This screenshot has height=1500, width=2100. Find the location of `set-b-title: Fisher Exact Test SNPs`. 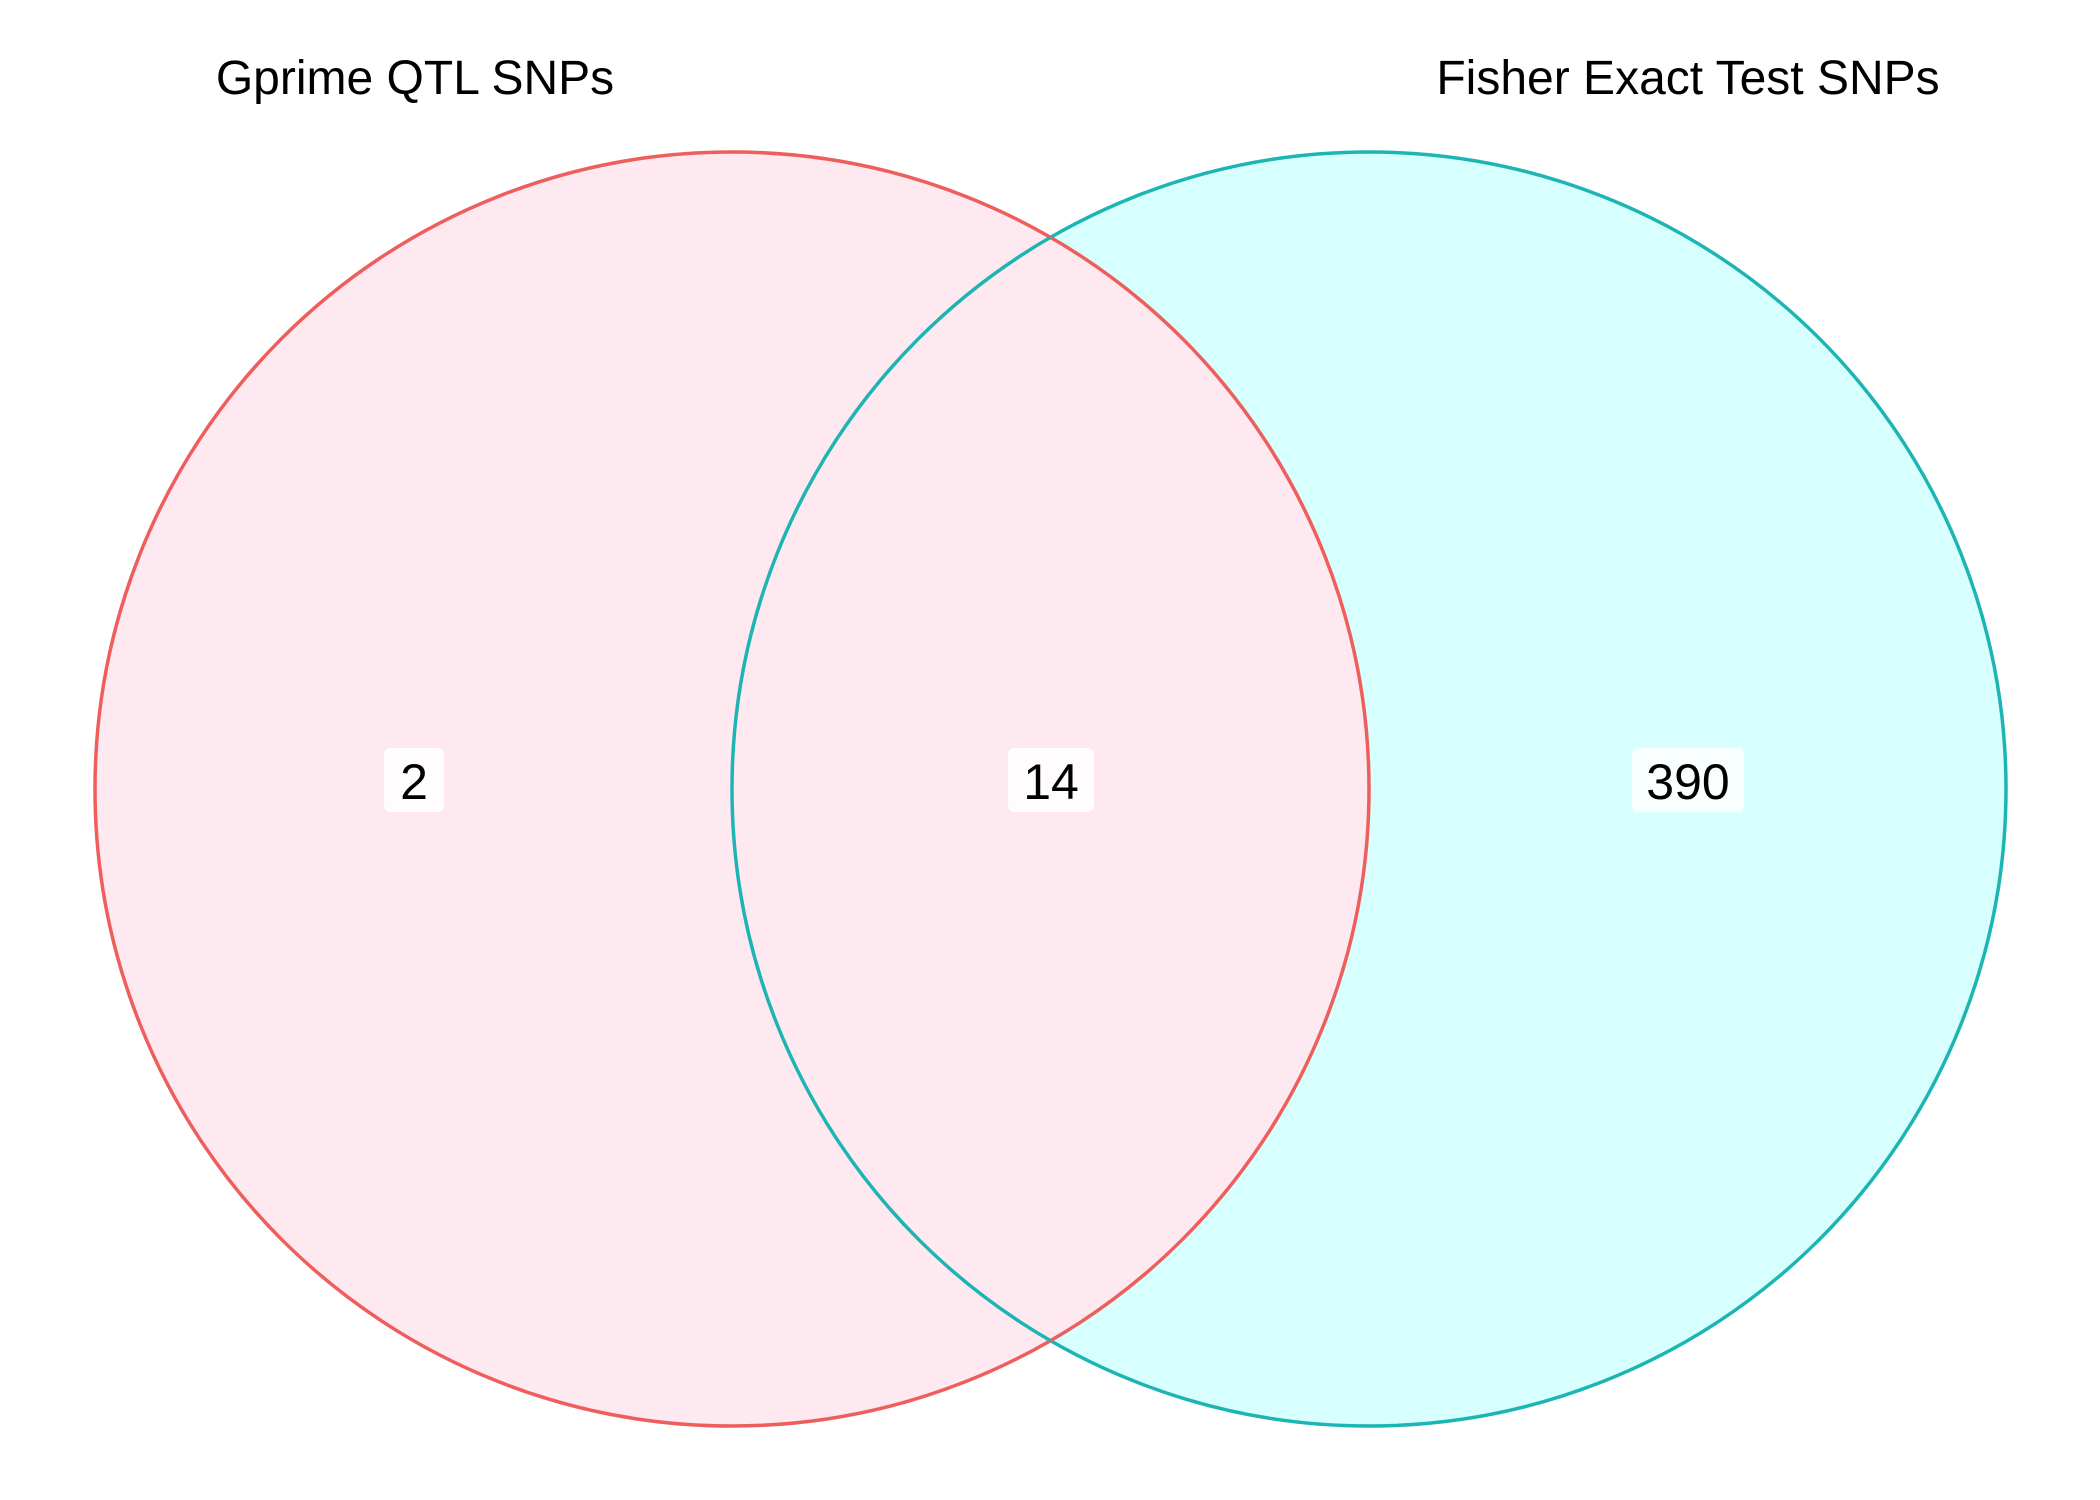

set-b-title: Fisher Exact Test SNPs is located at coordinates (1687, 78).